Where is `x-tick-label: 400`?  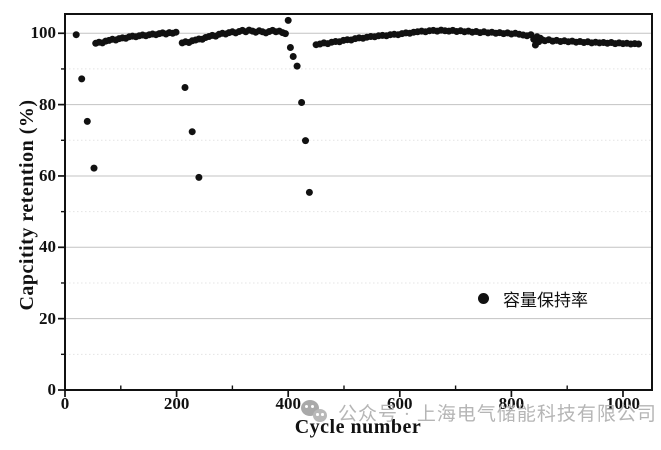 x-tick-label: 400 is located at coordinates (288, 403).